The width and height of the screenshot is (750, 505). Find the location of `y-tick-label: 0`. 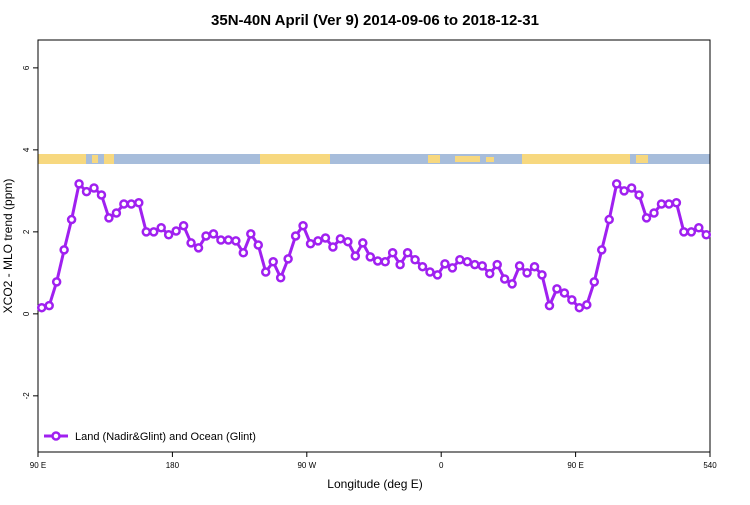

y-tick-label: 0 is located at coordinates (26, 313).